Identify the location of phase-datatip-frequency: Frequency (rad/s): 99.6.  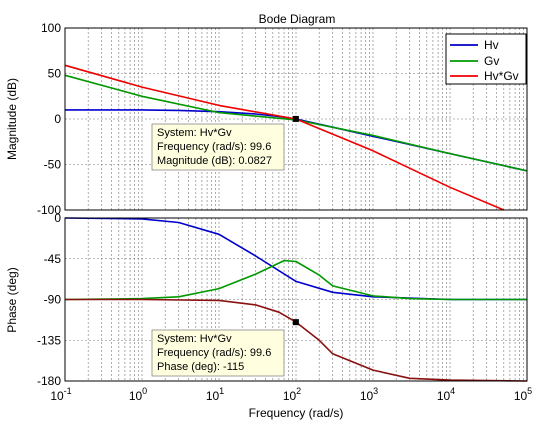
(214, 353).